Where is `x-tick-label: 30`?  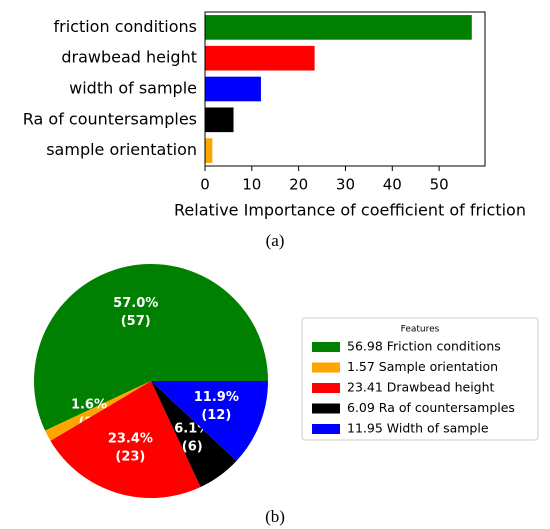 x-tick-label: 30 is located at coordinates (345, 185).